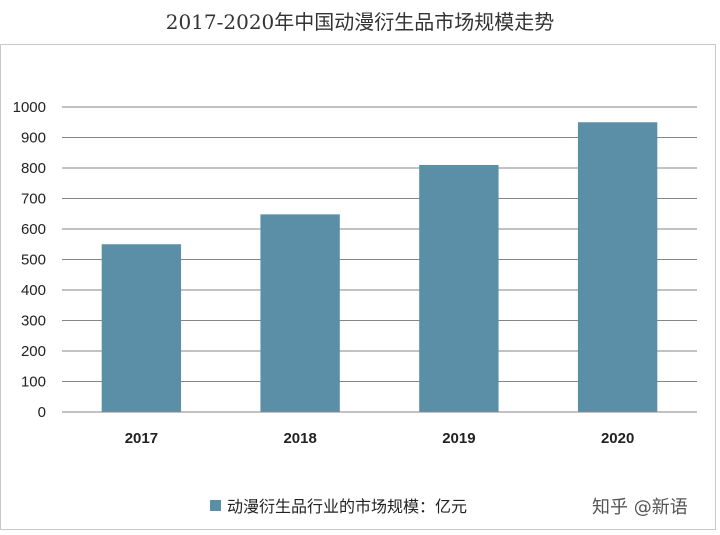 The image size is (720, 535). I want to click on x-tick-label: 2019, so click(458, 438).